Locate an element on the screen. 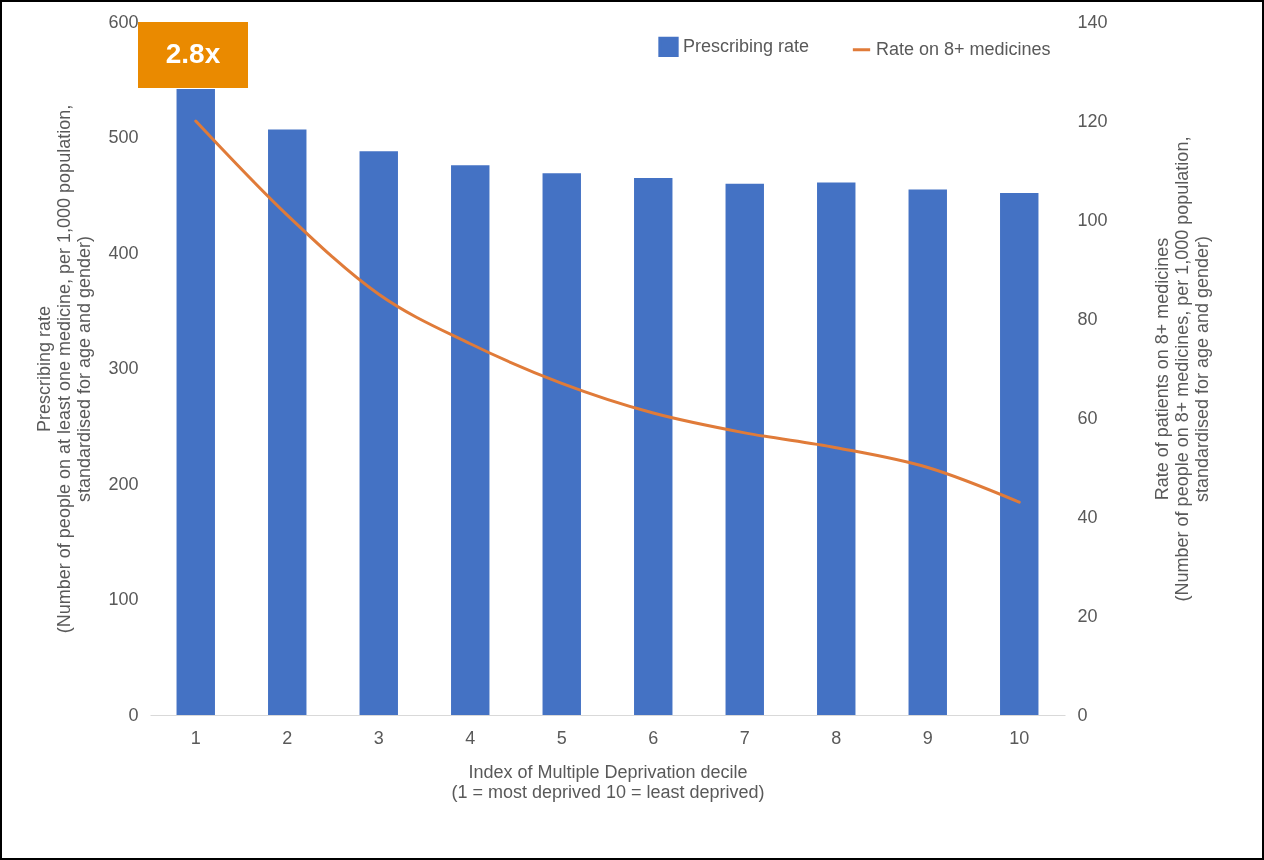  x-tick-label: 4 is located at coordinates (470, 737).